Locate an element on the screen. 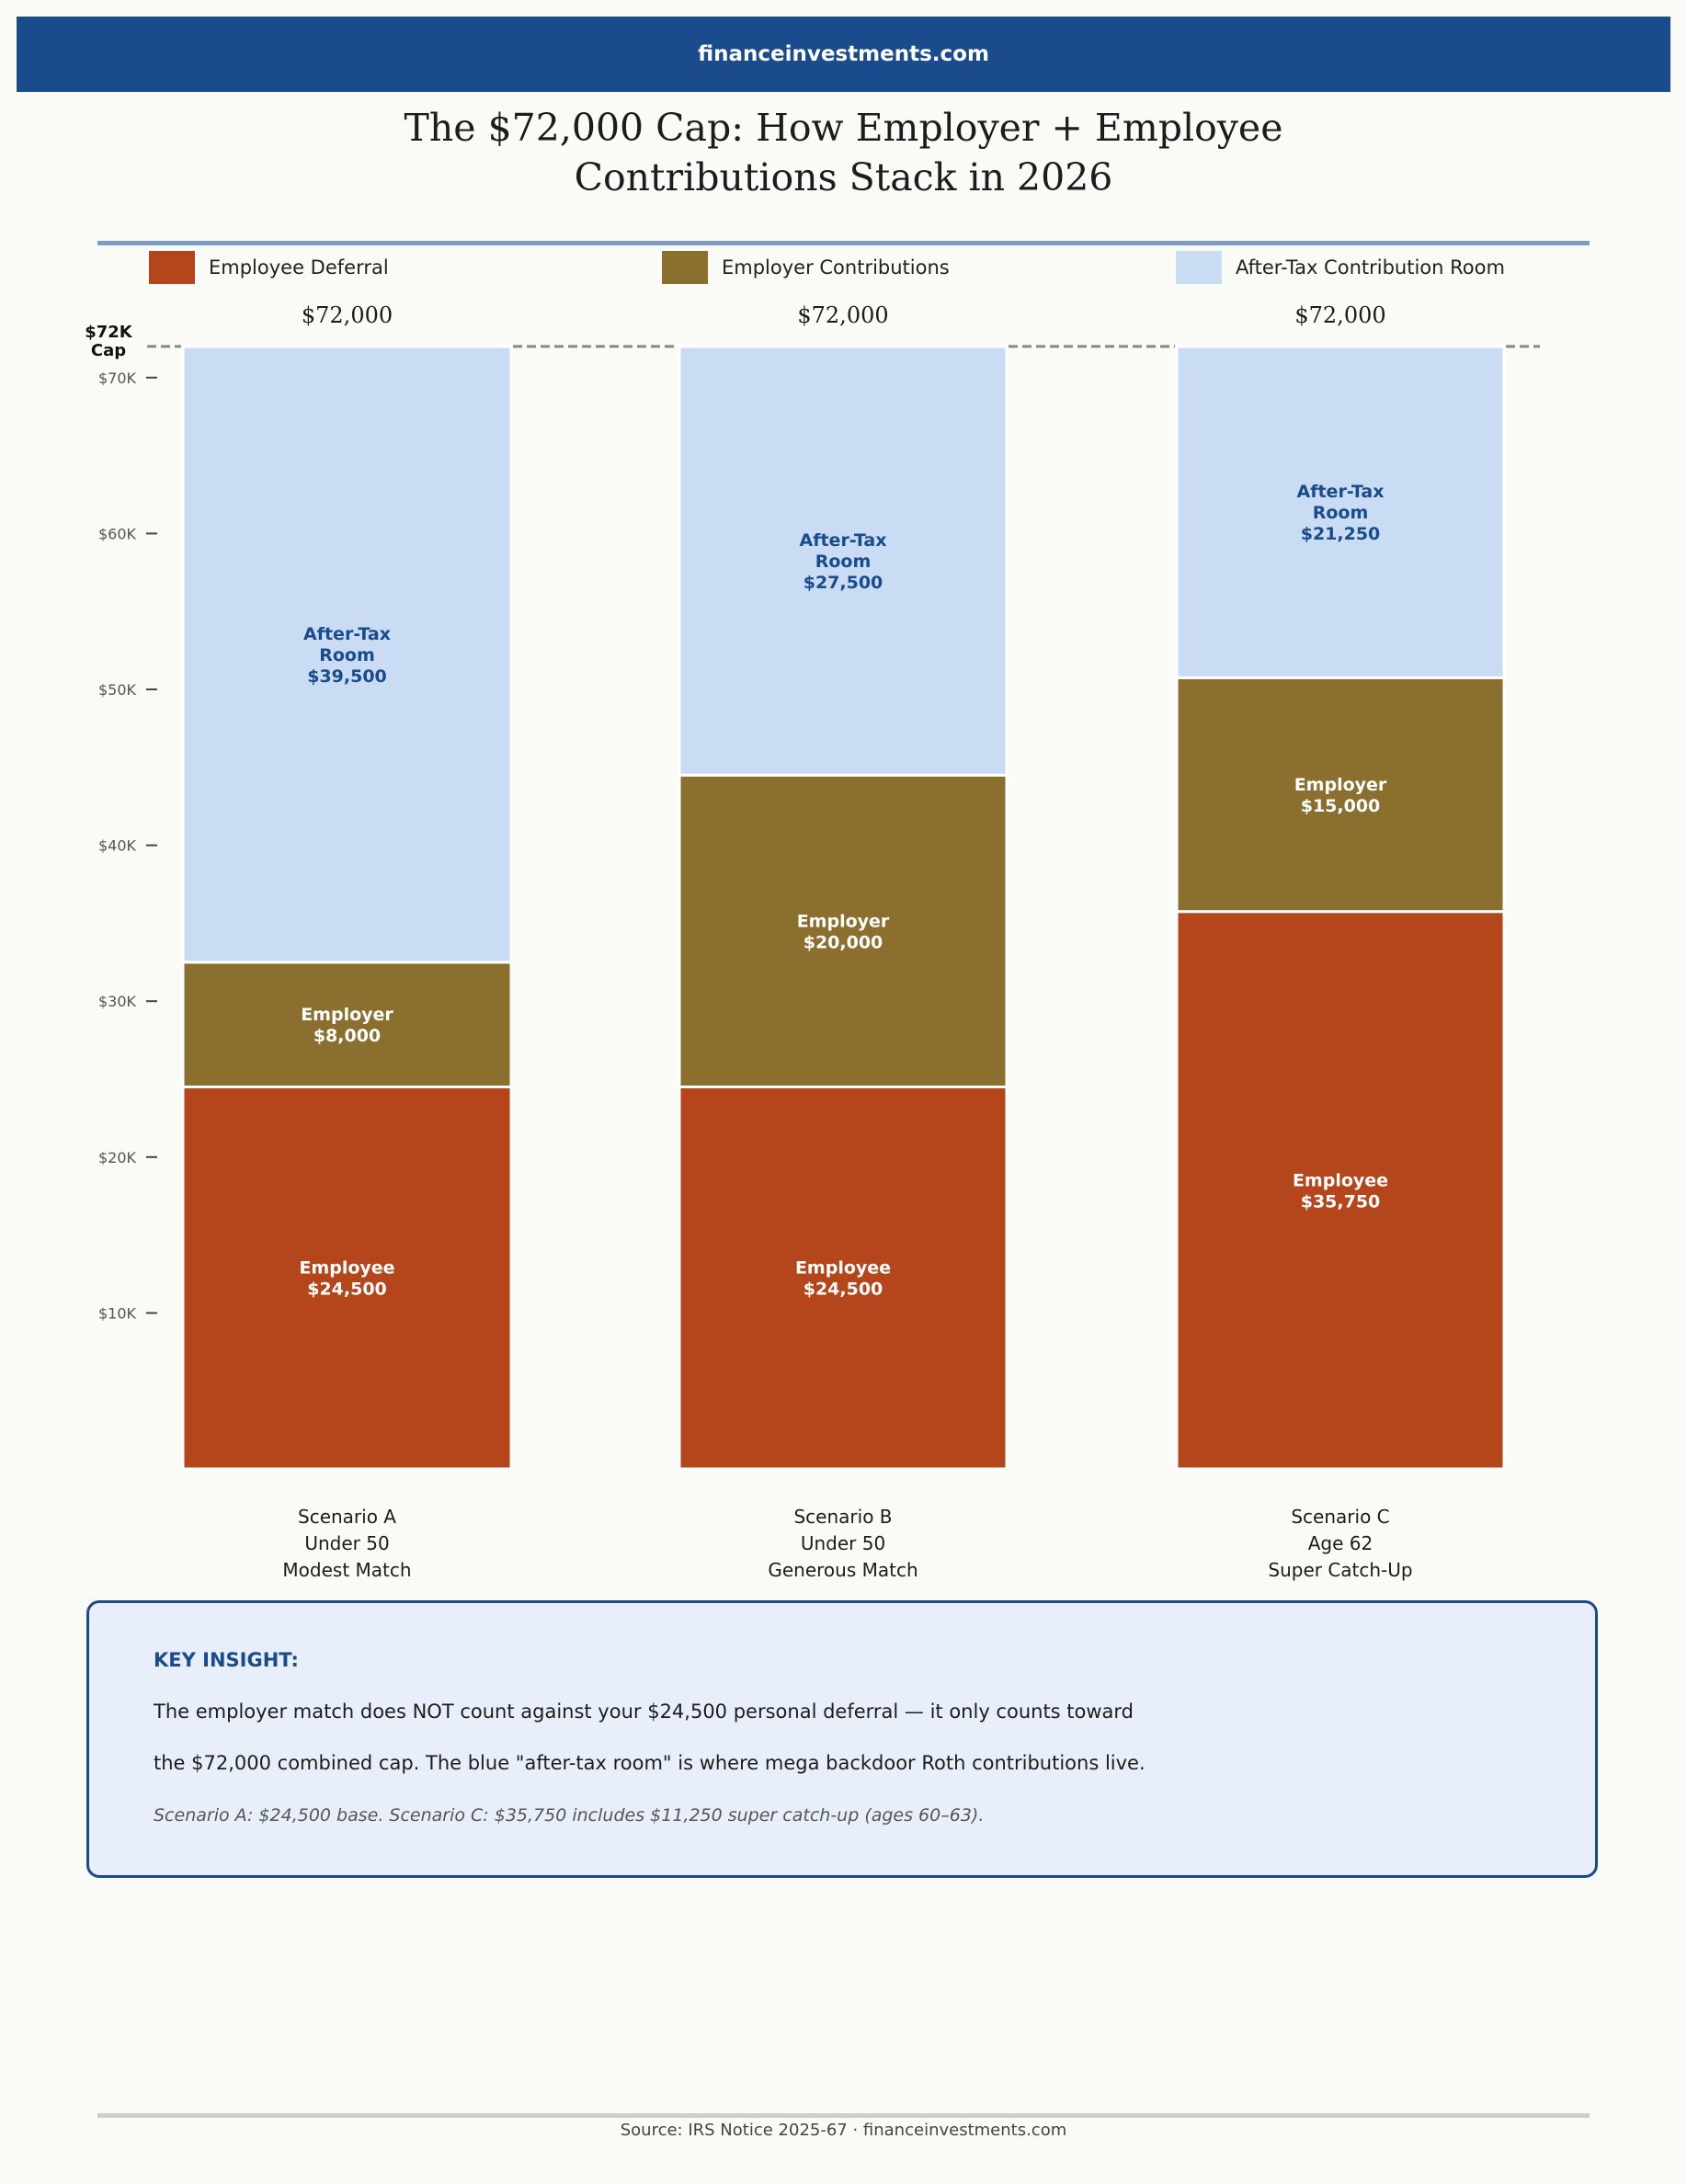  y-tick-label: $50K is located at coordinates (117, 690).